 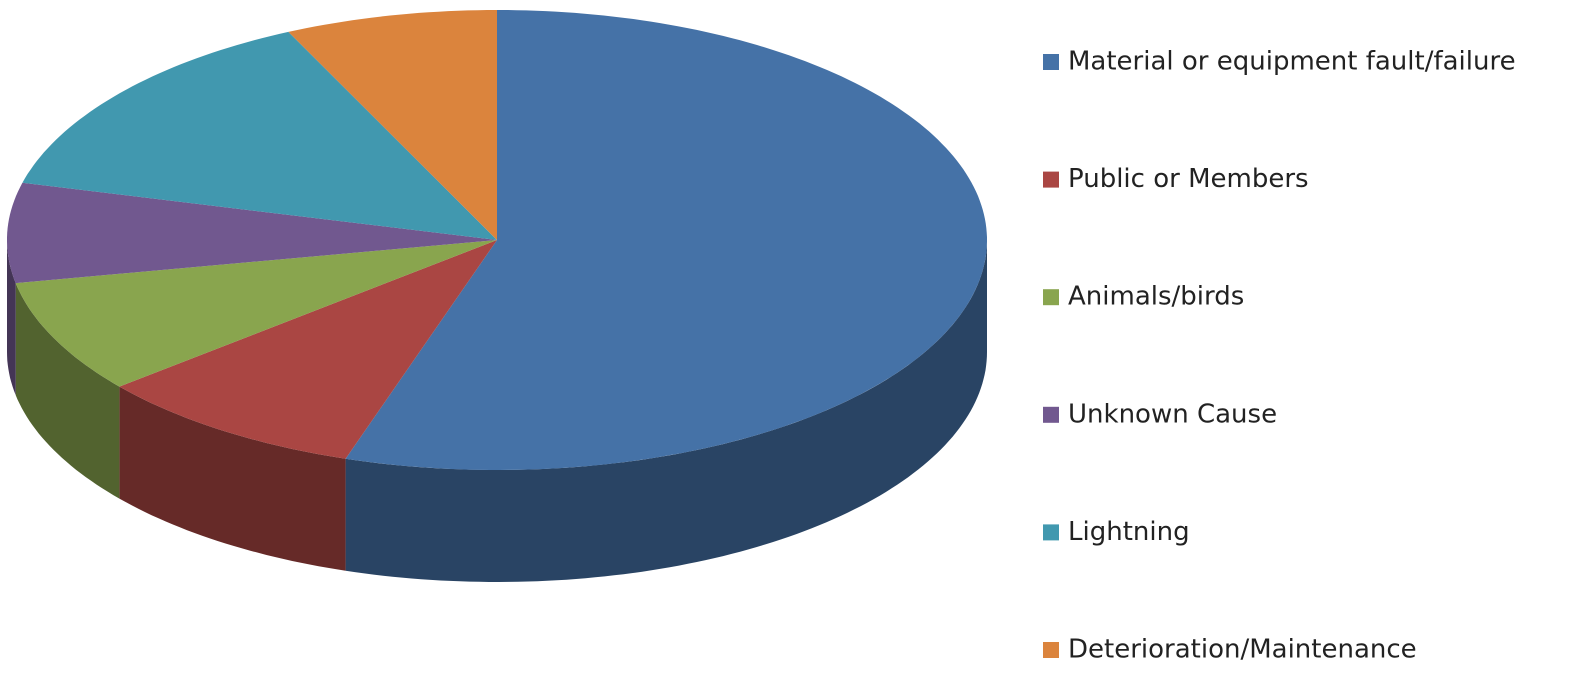 What do you see at coordinates (1172, 414) in the screenshot?
I see `legend-label: Unknown Cause` at bounding box center [1172, 414].